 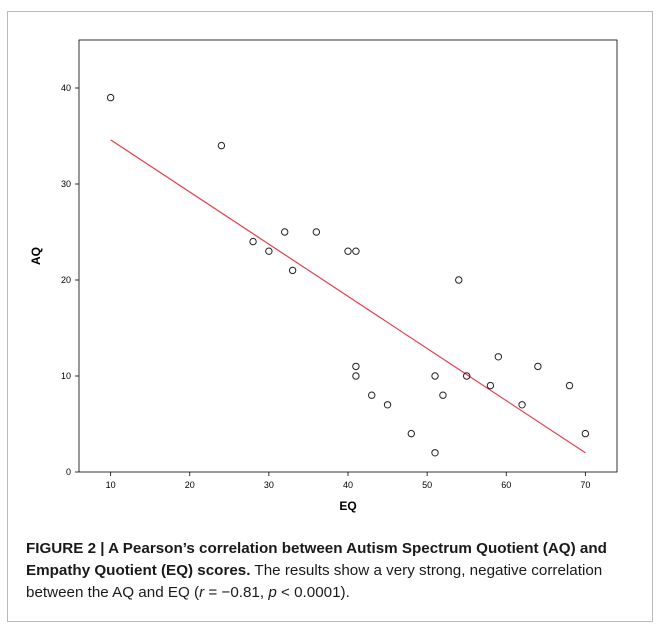 I want to click on caption-r-symbol: r, so click(x=202, y=592).